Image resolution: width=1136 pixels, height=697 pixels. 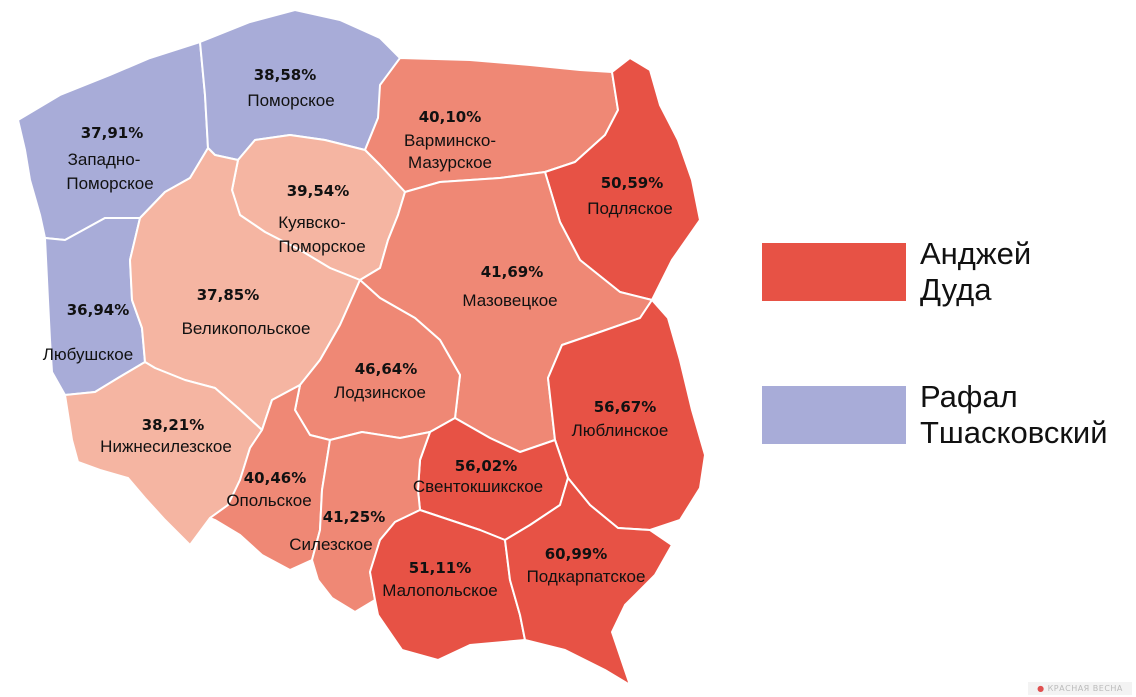 I want to click on region-name-zachodniopomorskie: Западно-Поморское, so click(x=109, y=171).